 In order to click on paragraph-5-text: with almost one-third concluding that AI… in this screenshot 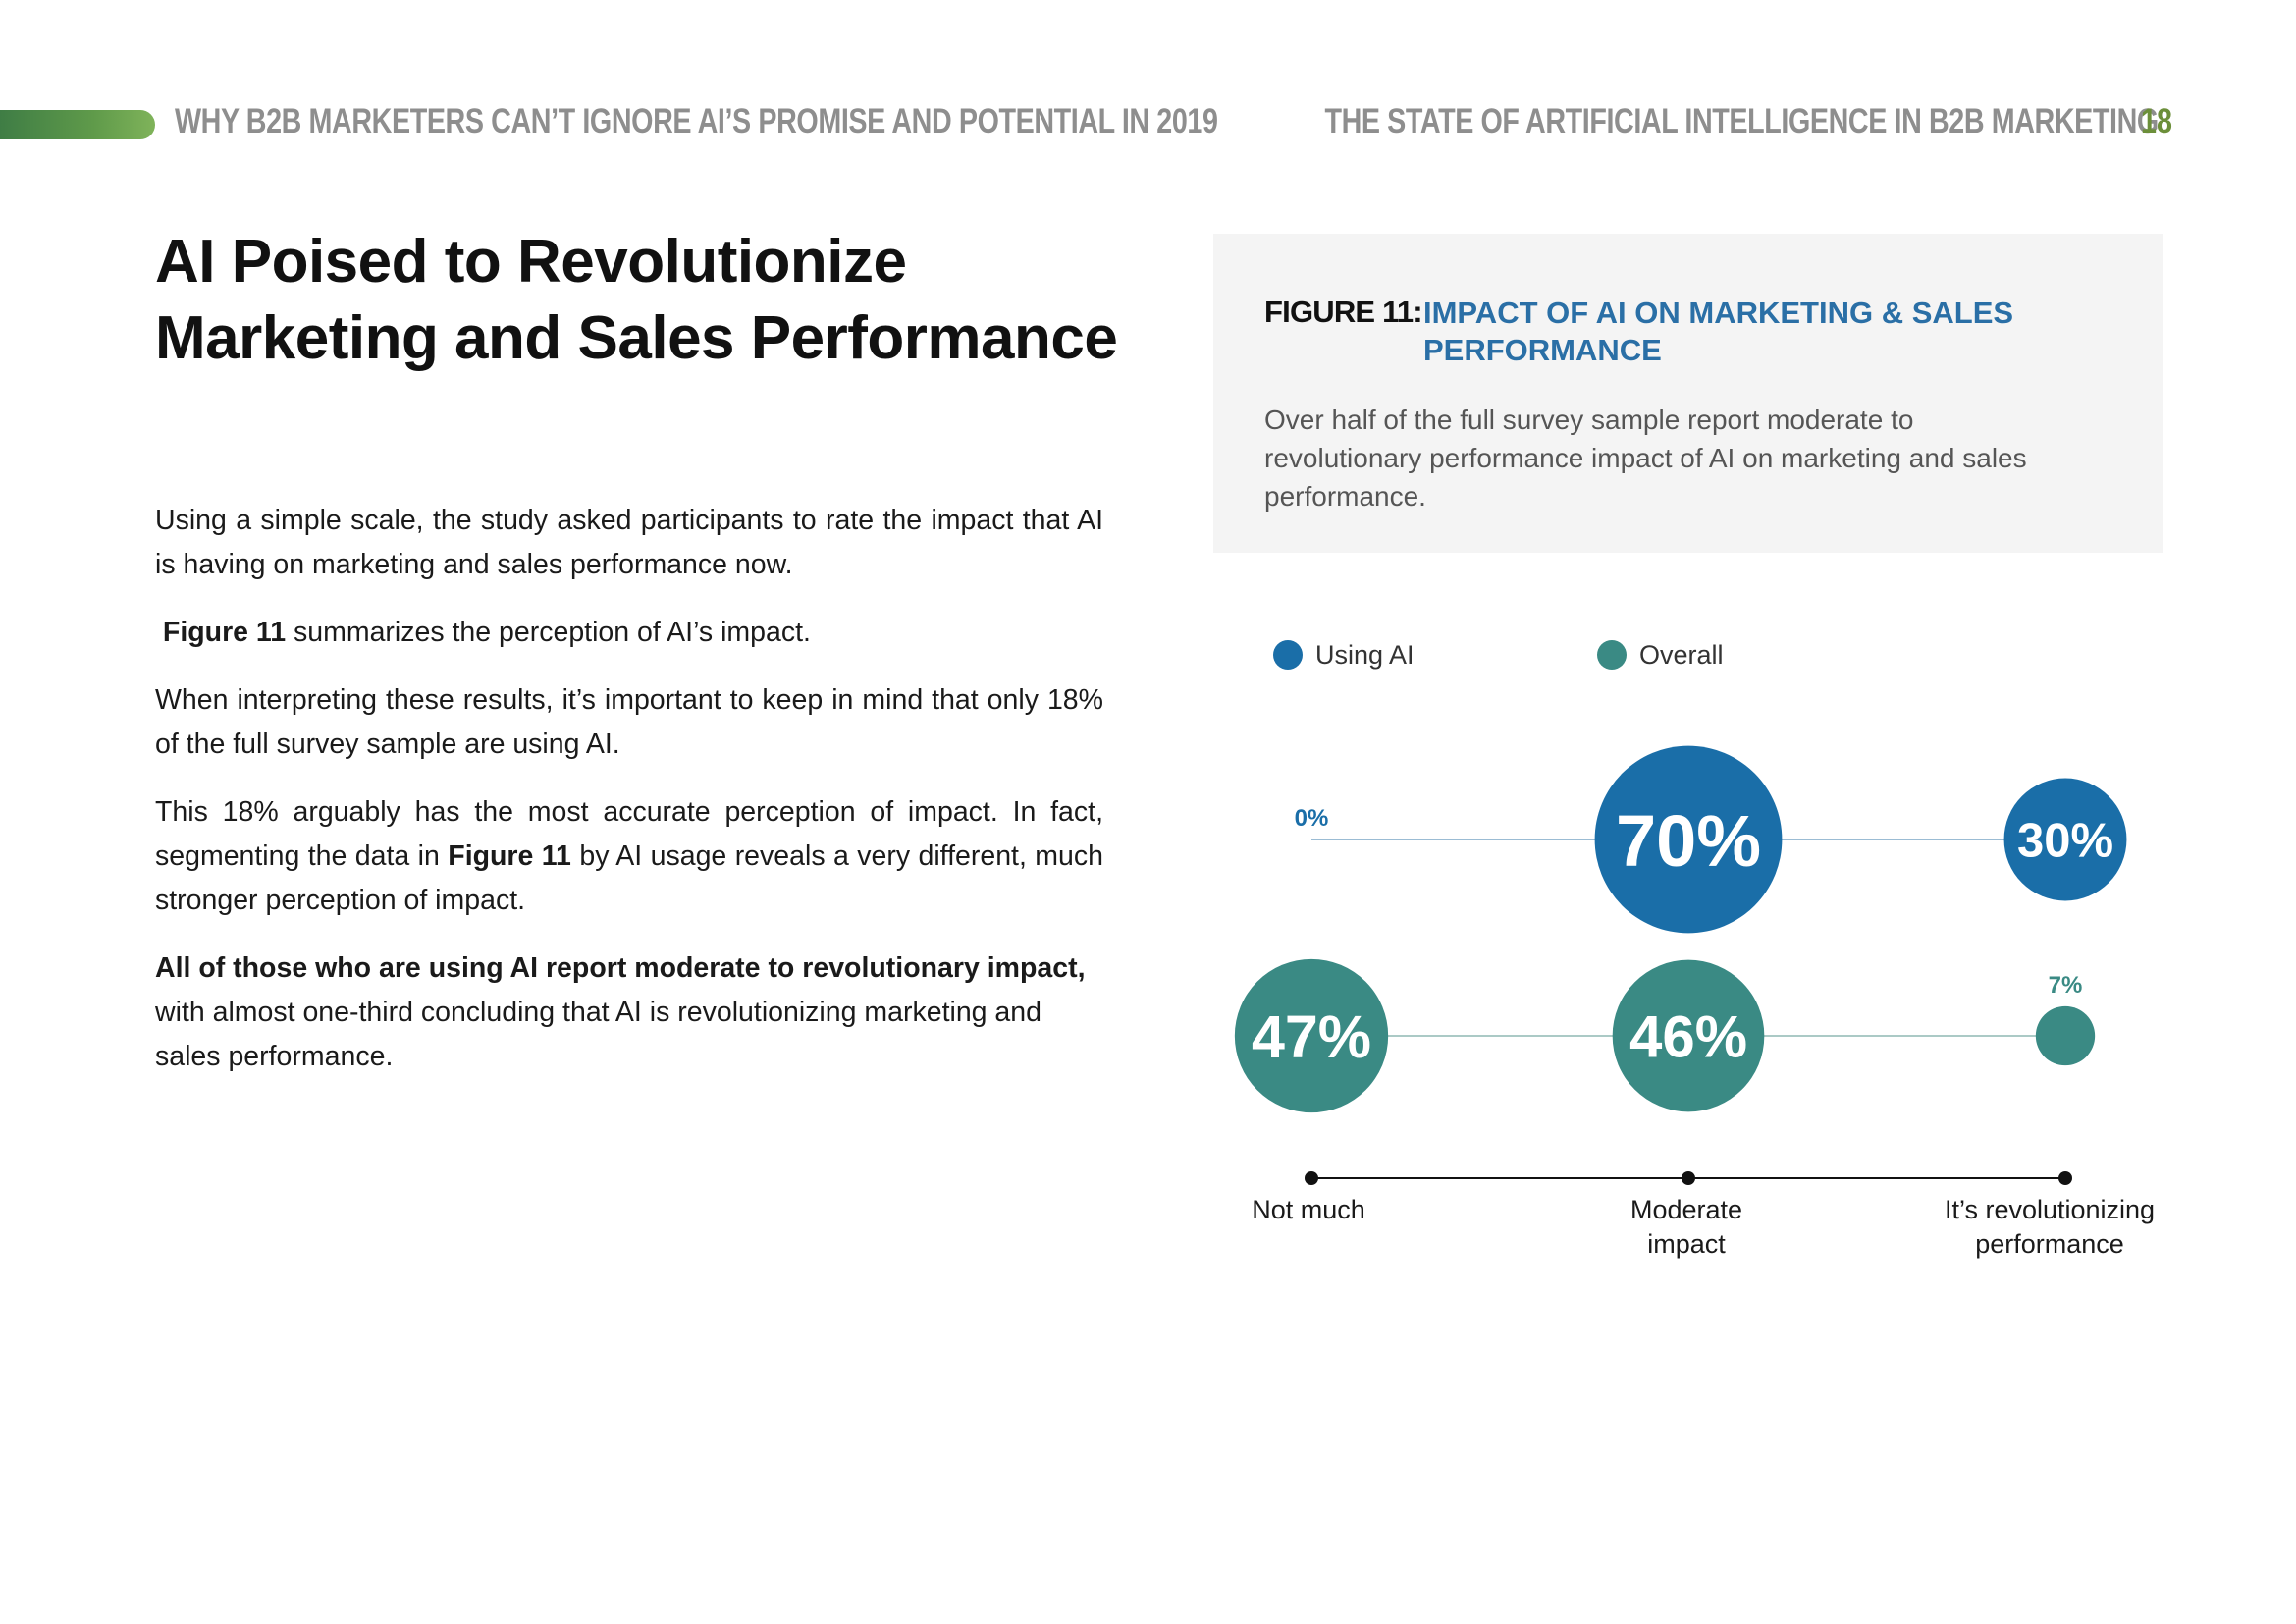, I will do `click(598, 1034)`.